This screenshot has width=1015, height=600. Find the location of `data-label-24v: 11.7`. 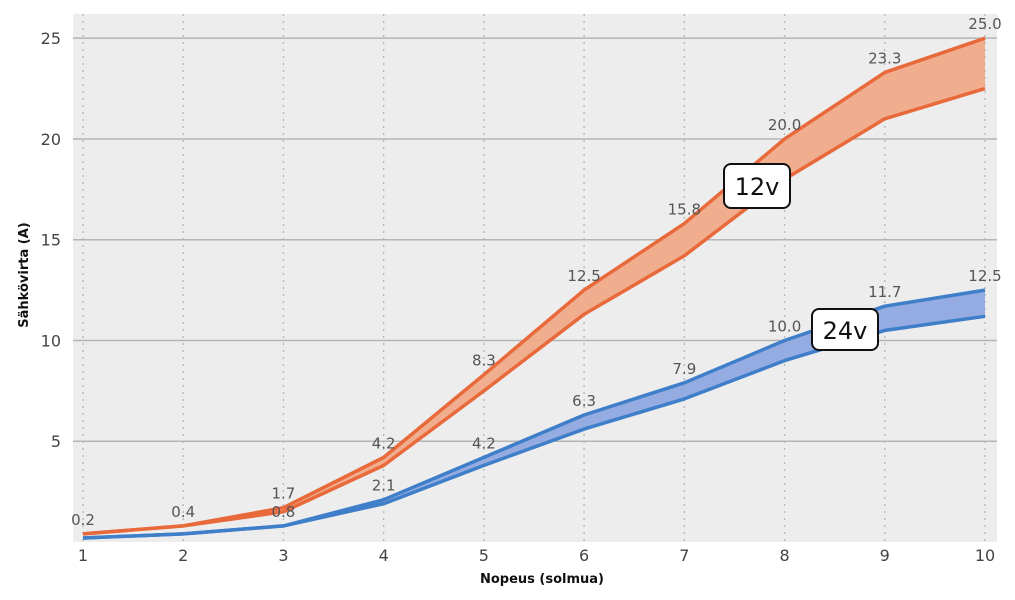

data-label-24v: 11.7 is located at coordinates (884, 292).